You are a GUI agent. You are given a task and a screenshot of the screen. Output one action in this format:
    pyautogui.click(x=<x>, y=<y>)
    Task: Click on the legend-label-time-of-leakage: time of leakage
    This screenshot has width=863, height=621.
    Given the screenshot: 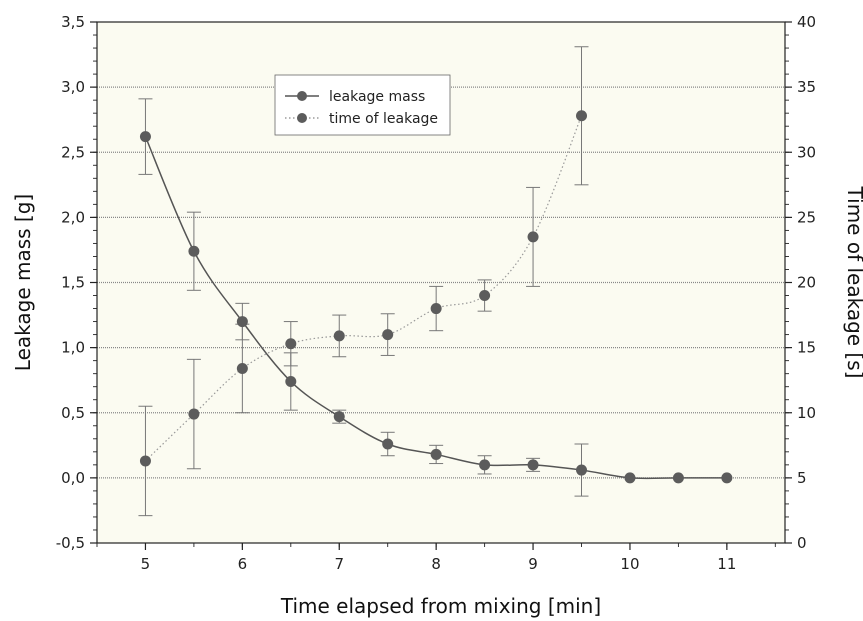 What is the action you would take?
    pyautogui.click(x=383, y=119)
    